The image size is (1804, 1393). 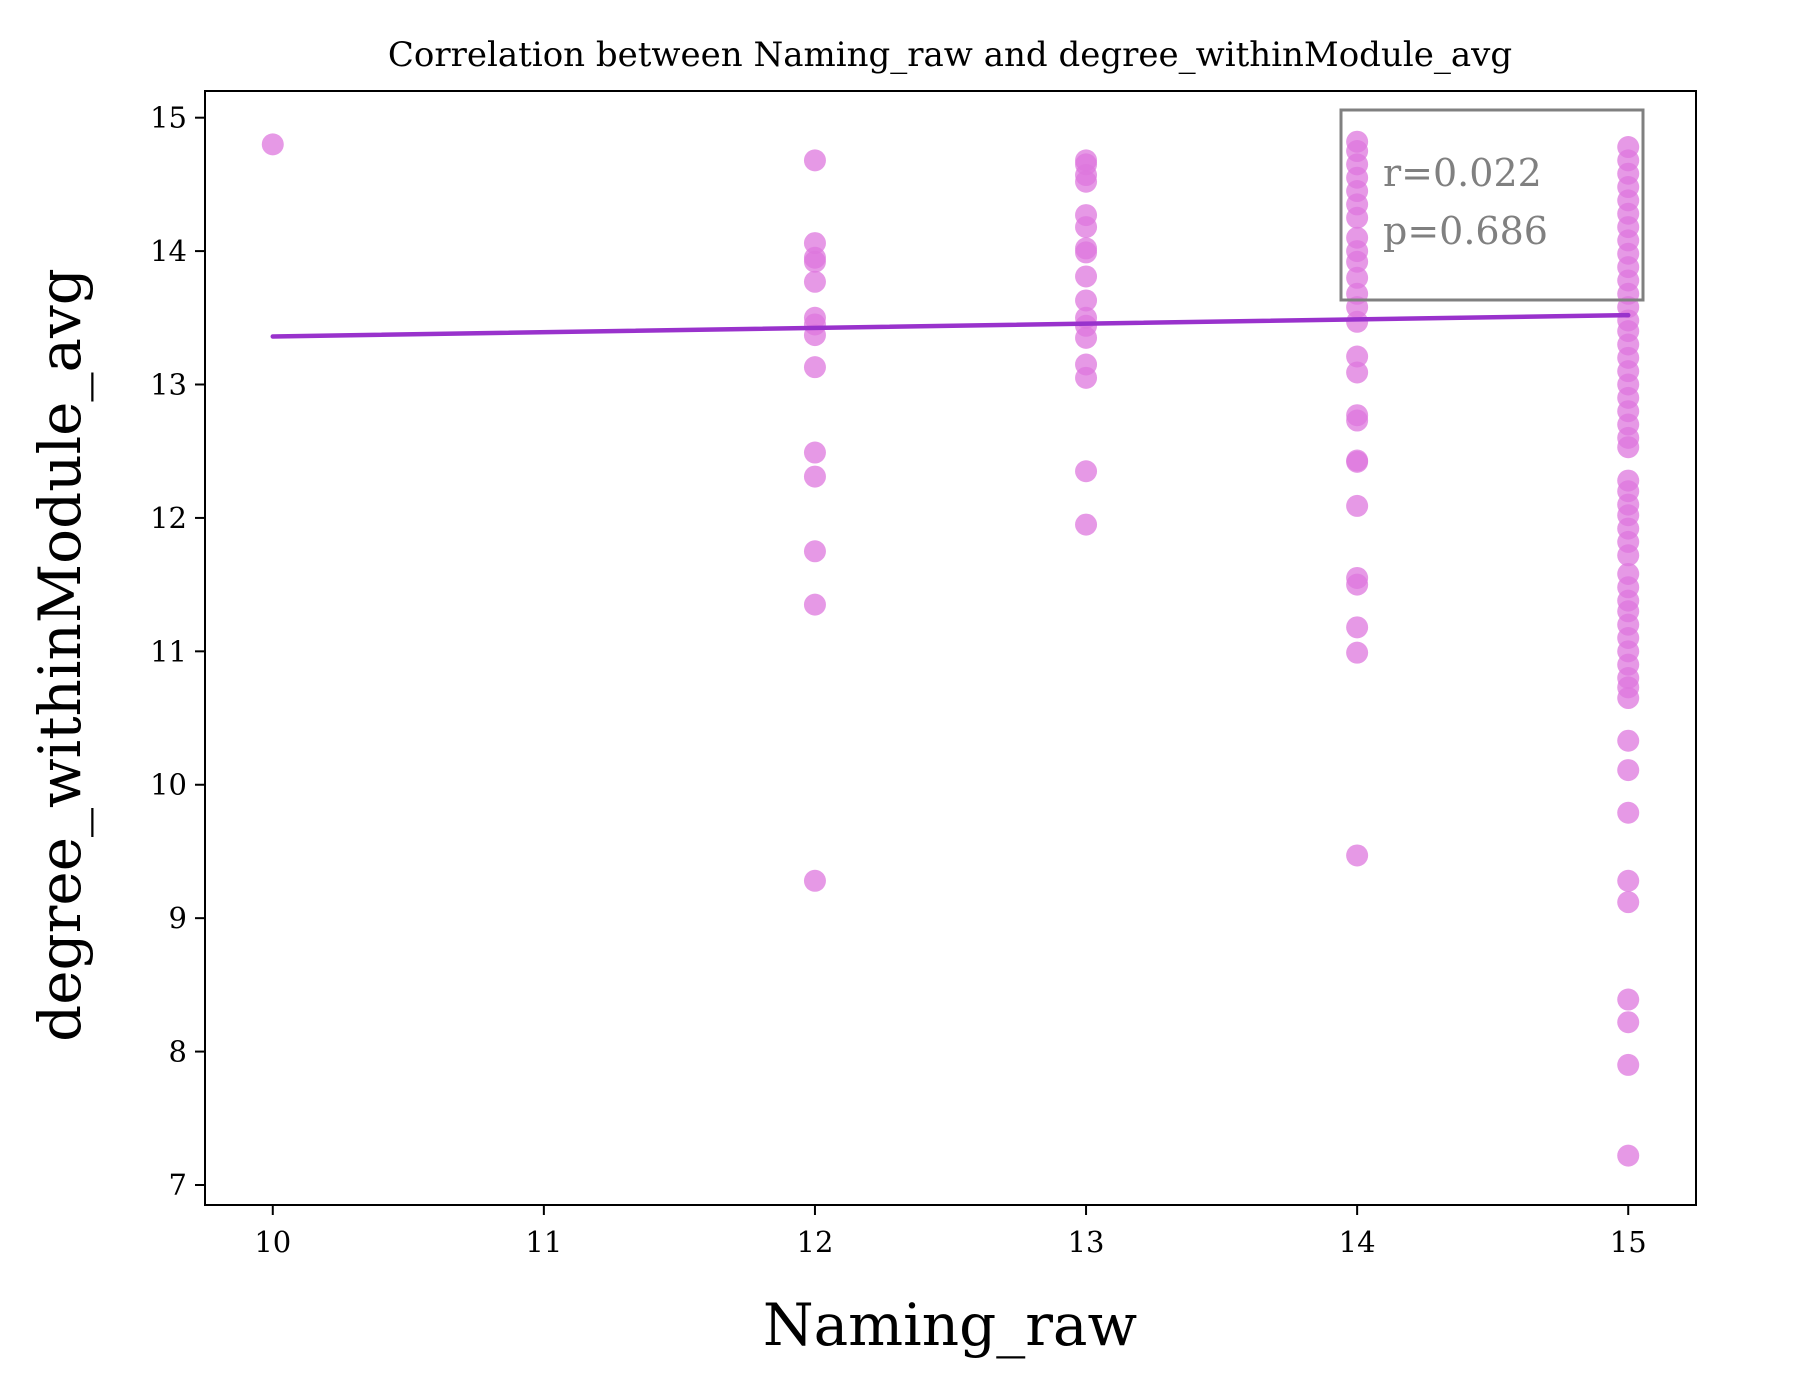 What do you see at coordinates (168, 785) in the screenshot?
I see `y-tick-label: 10` at bounding box center [168, 785].